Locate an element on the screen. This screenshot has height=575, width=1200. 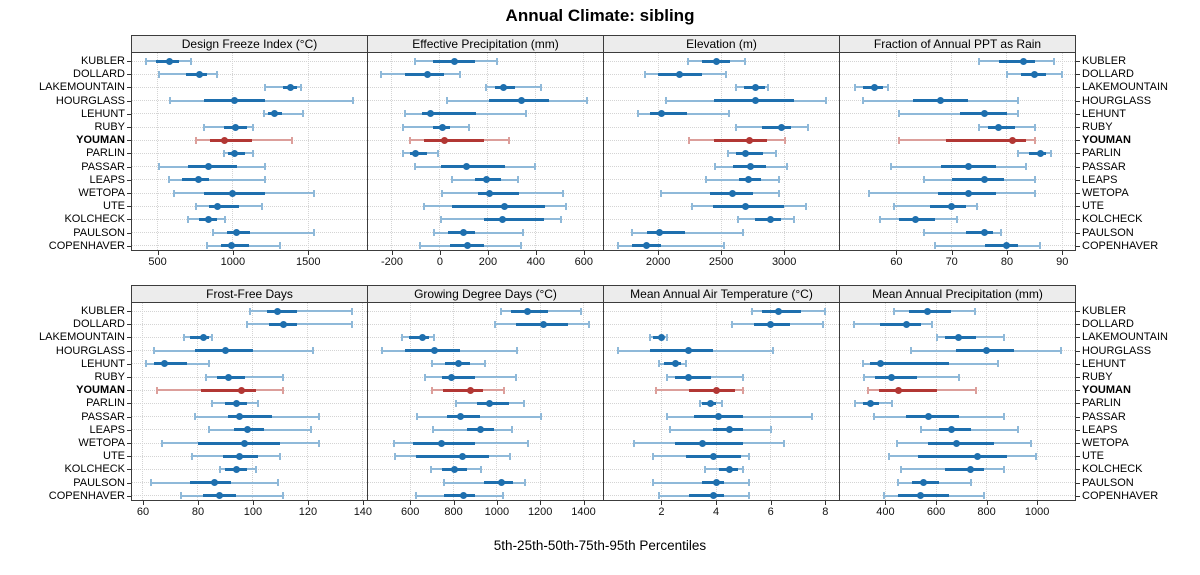
x-axis-tick-label: 8 is located at coordinates (825, 512).